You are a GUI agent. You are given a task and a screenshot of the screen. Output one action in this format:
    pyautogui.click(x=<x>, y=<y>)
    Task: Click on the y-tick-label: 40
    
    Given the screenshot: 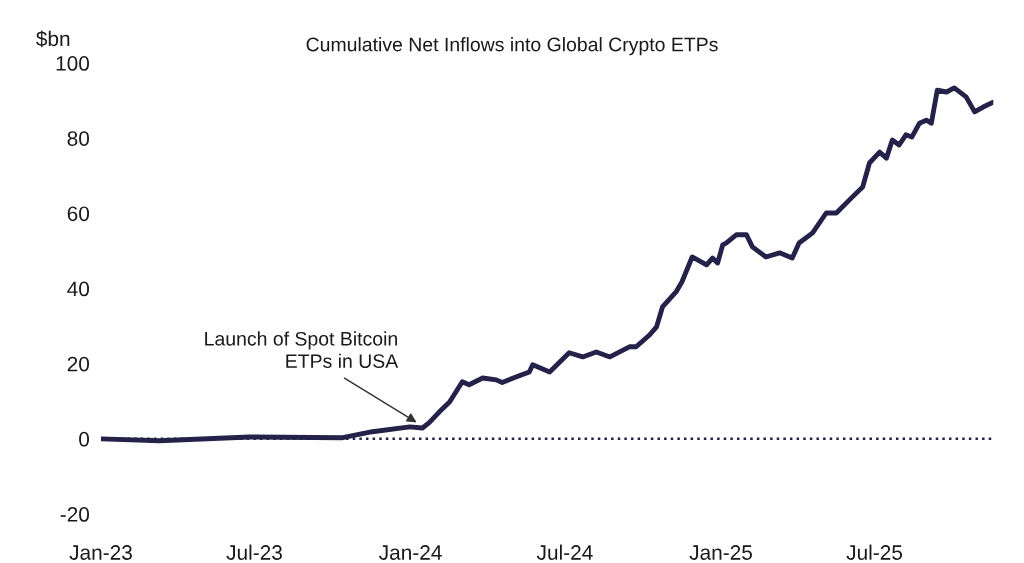 What is the action you would take?
    pyautogui.click(x=78, y=289)
    